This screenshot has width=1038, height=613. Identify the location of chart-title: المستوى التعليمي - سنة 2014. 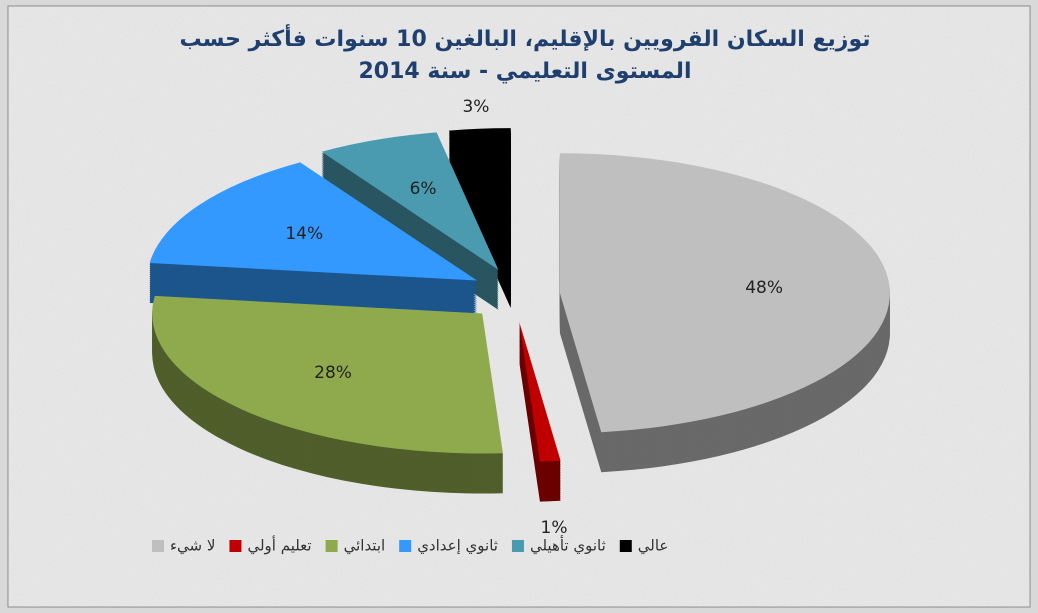
(524, 71).